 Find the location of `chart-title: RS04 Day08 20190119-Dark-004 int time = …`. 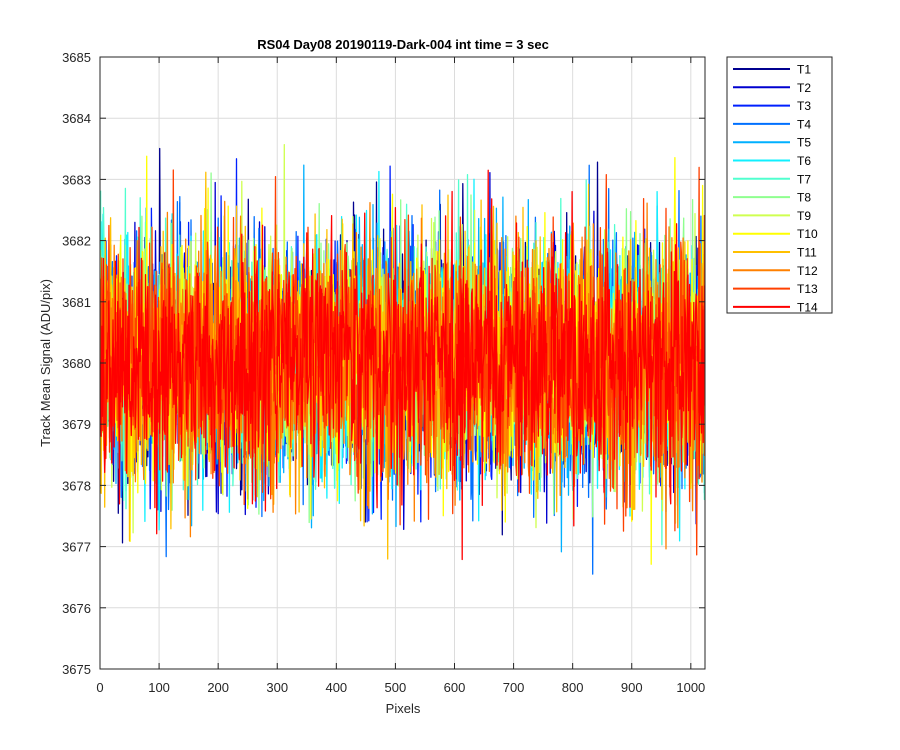

chart-title: RS04 Day08 20190119-Dark-004 int time = … is located at coordinates (403, 44).